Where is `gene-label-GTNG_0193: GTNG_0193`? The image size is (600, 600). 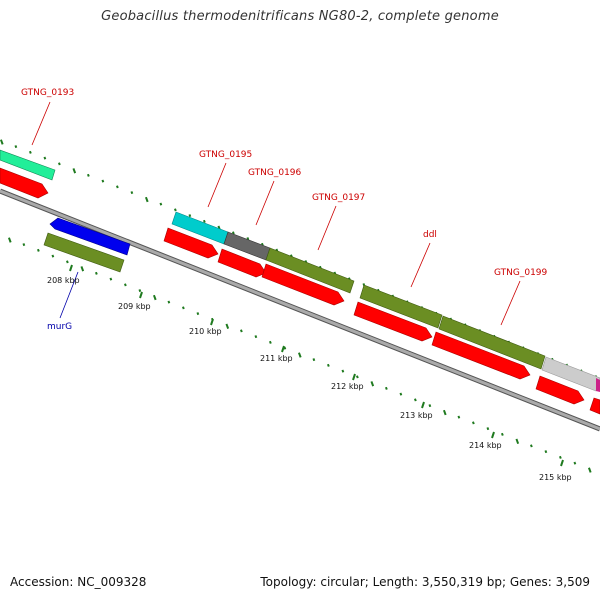
gene-label-GTNG_0193: GTNG_0193 is located at coordinates (47, 93).